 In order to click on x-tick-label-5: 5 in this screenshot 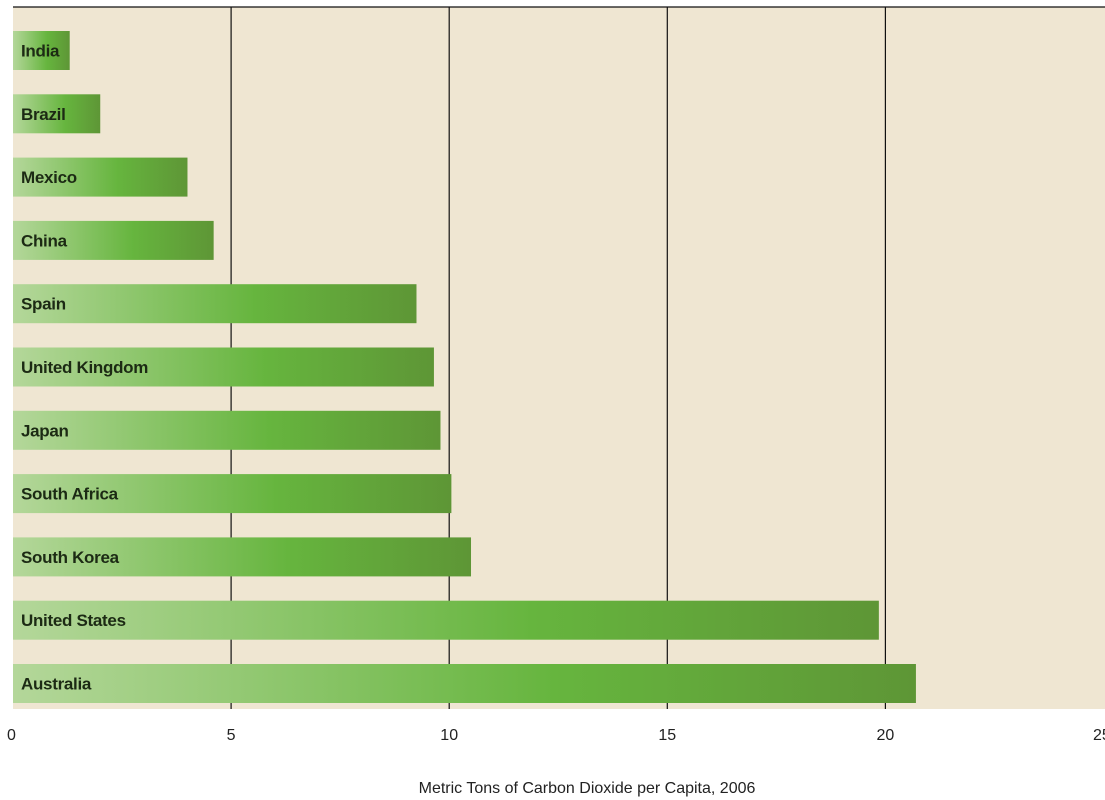, I will do `click(231, 735)`.